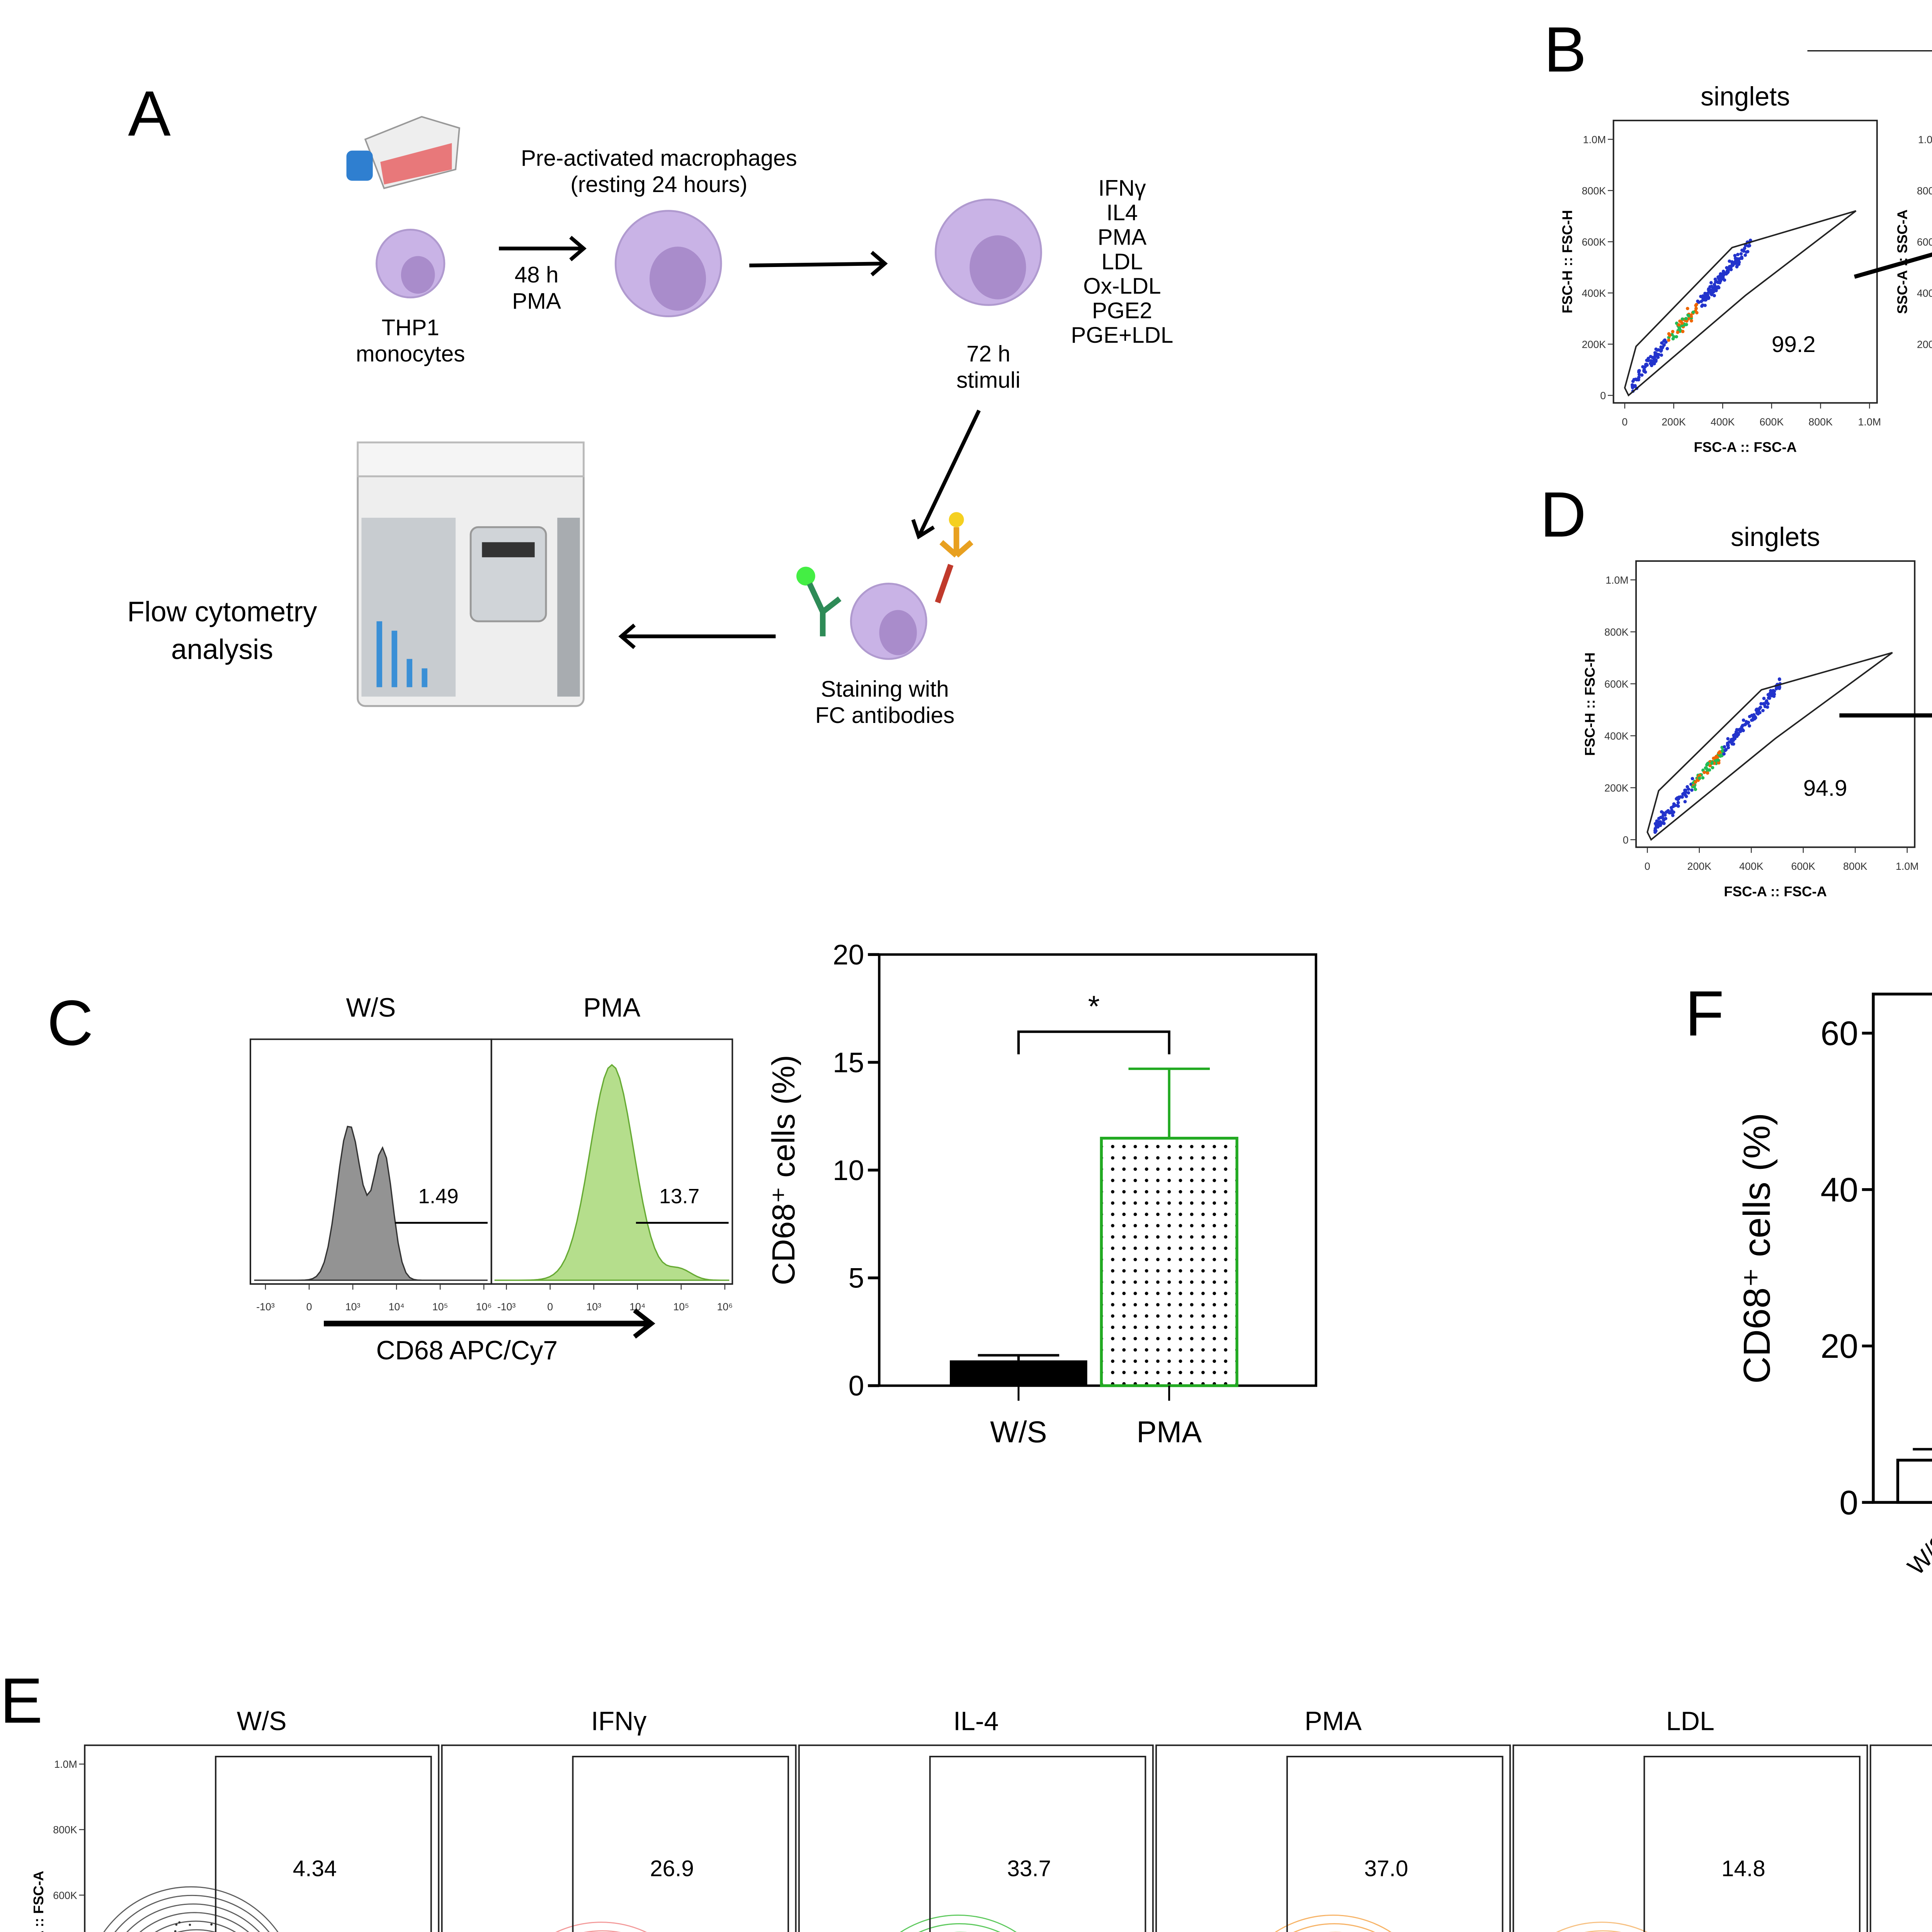 This screenshot has width=1932, height=1932. What do you see at coordinates (1094, 1006) in the screenshot?
I see `significance-marker: *` at bounding box center [1094, 1006].